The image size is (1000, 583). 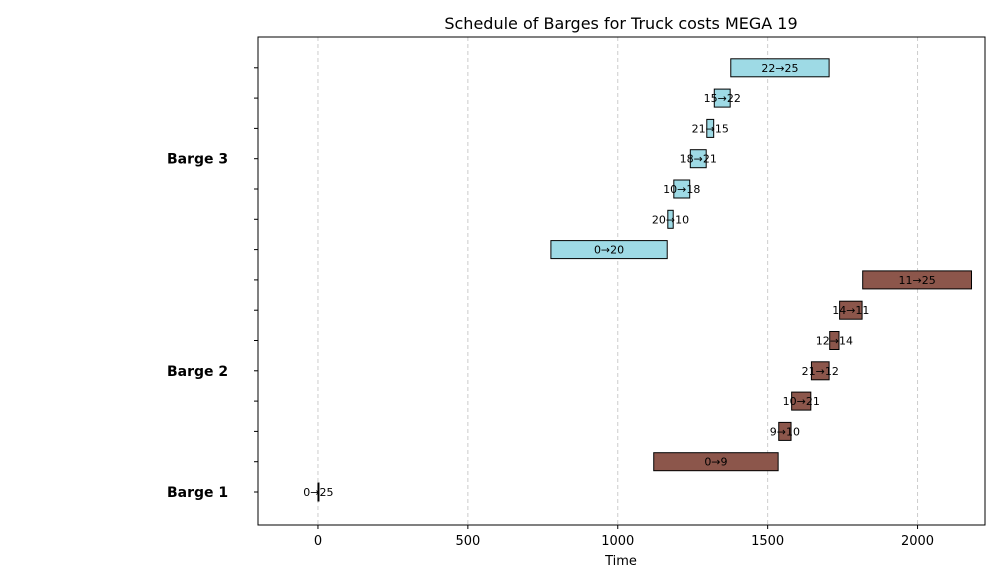 I want to click on barge-label: Barge 1, so click(x=197, y=493).